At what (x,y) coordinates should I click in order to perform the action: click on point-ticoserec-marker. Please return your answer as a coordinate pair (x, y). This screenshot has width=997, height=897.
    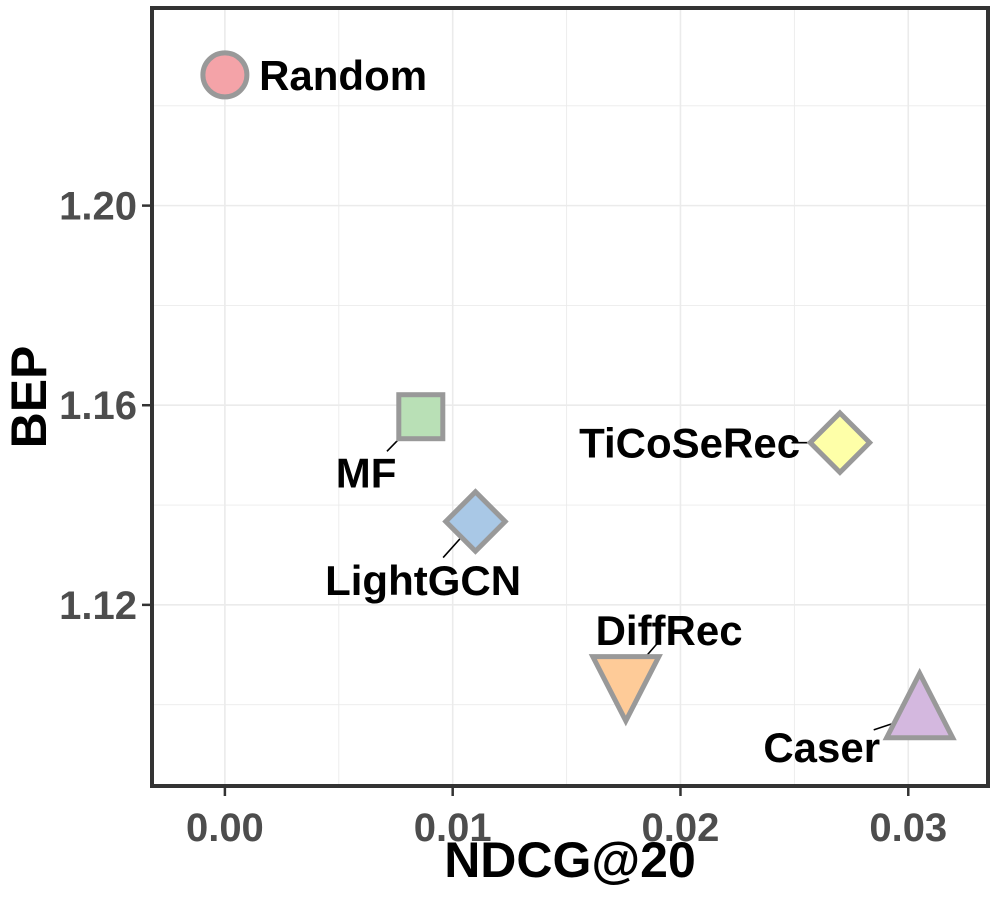
    Looking at the image, I should click on (840, 442).